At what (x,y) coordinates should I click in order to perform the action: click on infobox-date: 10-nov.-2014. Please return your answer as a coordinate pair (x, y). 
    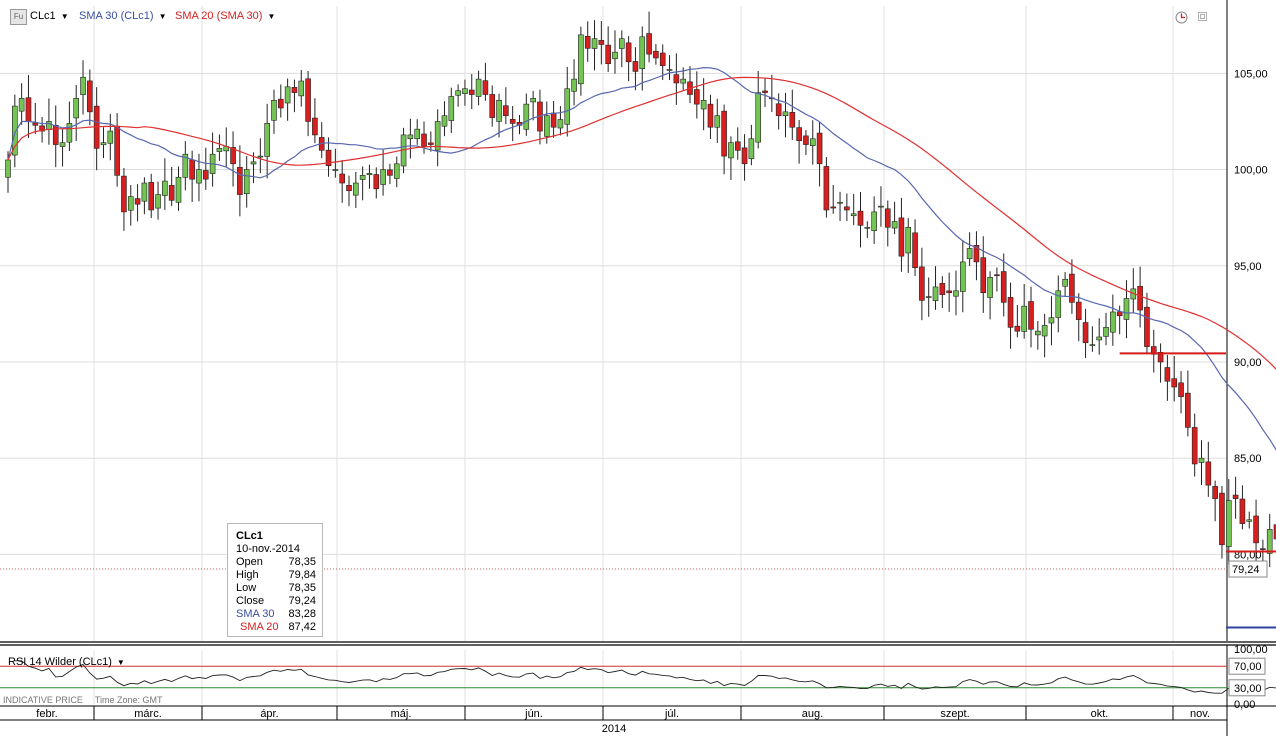
    Looking at the image, I should click on (268, 549).